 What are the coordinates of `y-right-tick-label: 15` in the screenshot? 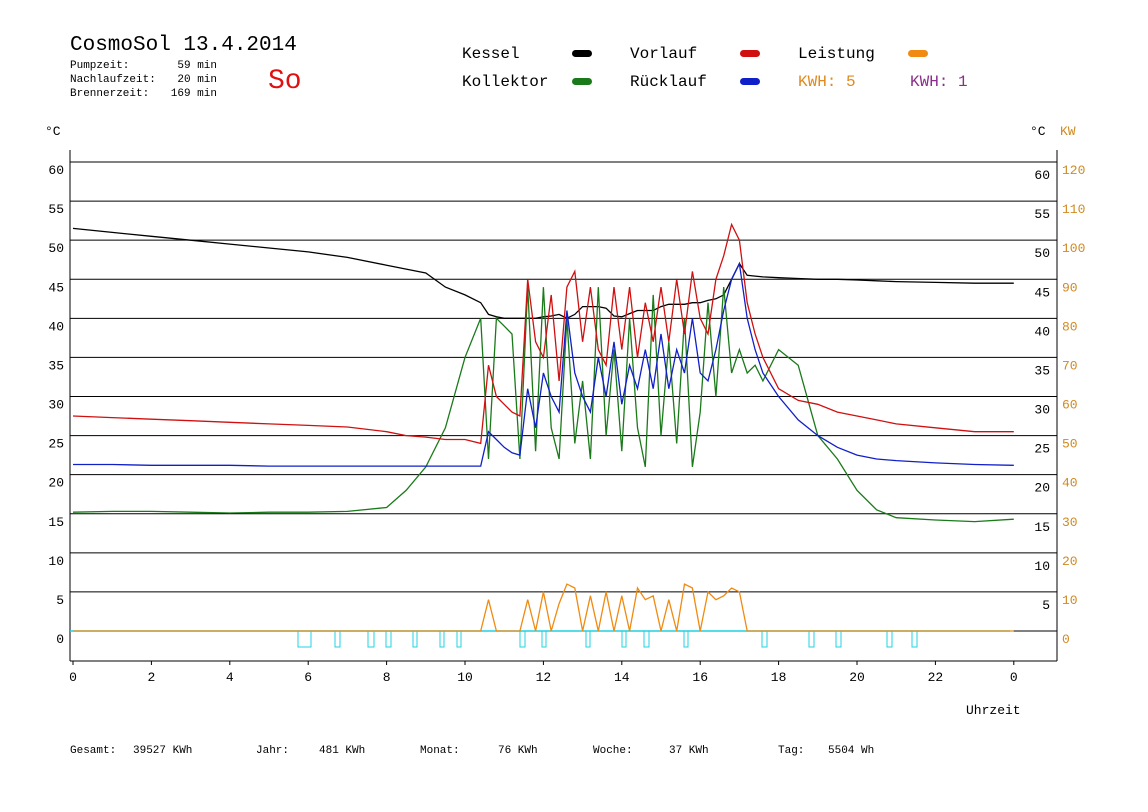 It's located at (1042, 527).